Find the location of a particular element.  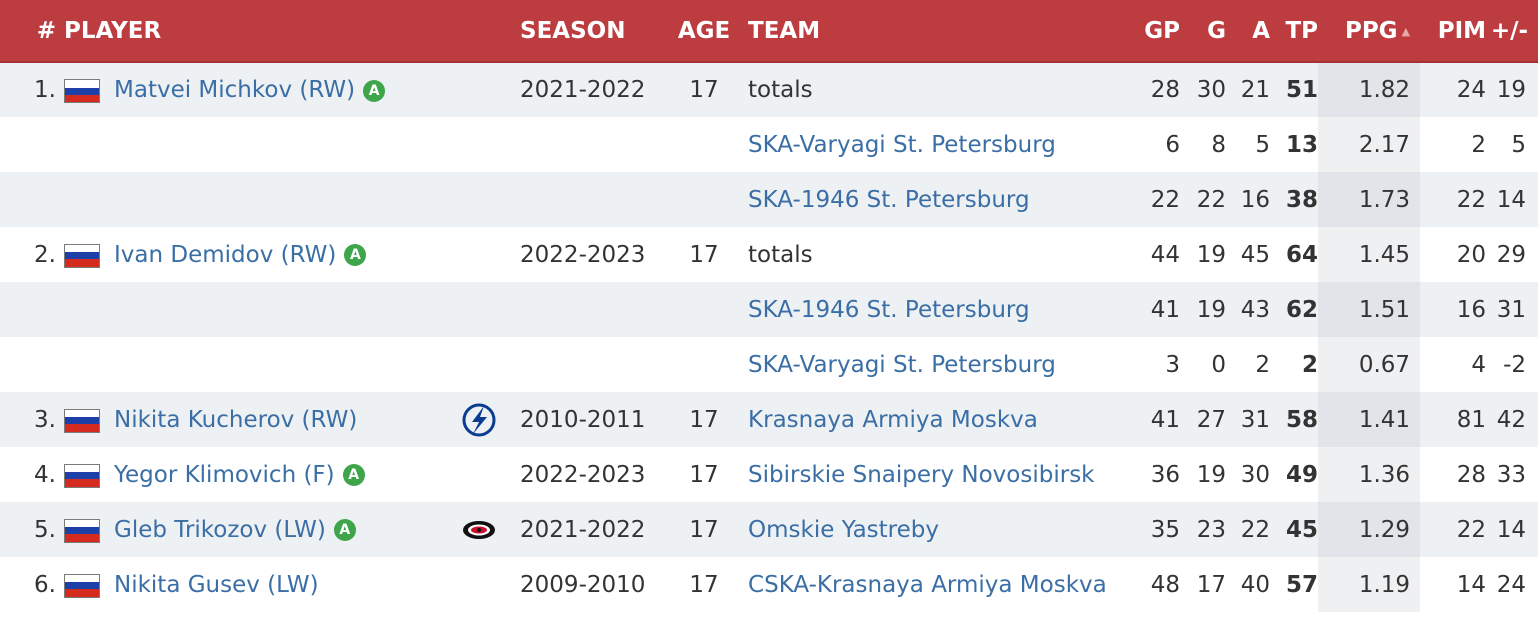

player-cell: Gleb Trikozov (LW) A is located at coordinates (279, 529).